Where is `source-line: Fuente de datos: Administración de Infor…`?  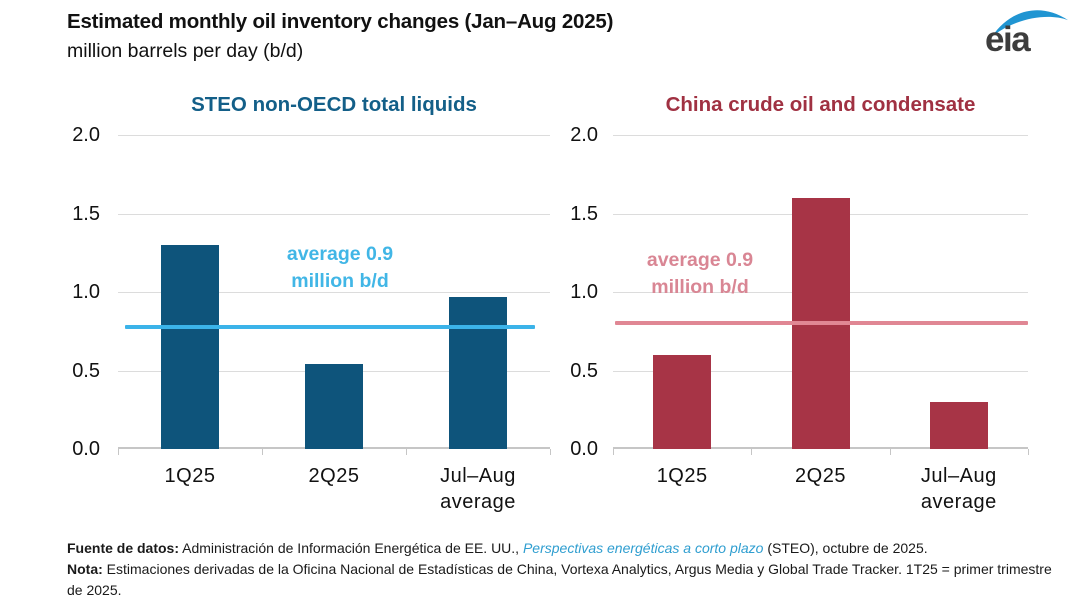 source-line: Fuente de datos: Administración de Infor… is located at coordinates (567, 548).